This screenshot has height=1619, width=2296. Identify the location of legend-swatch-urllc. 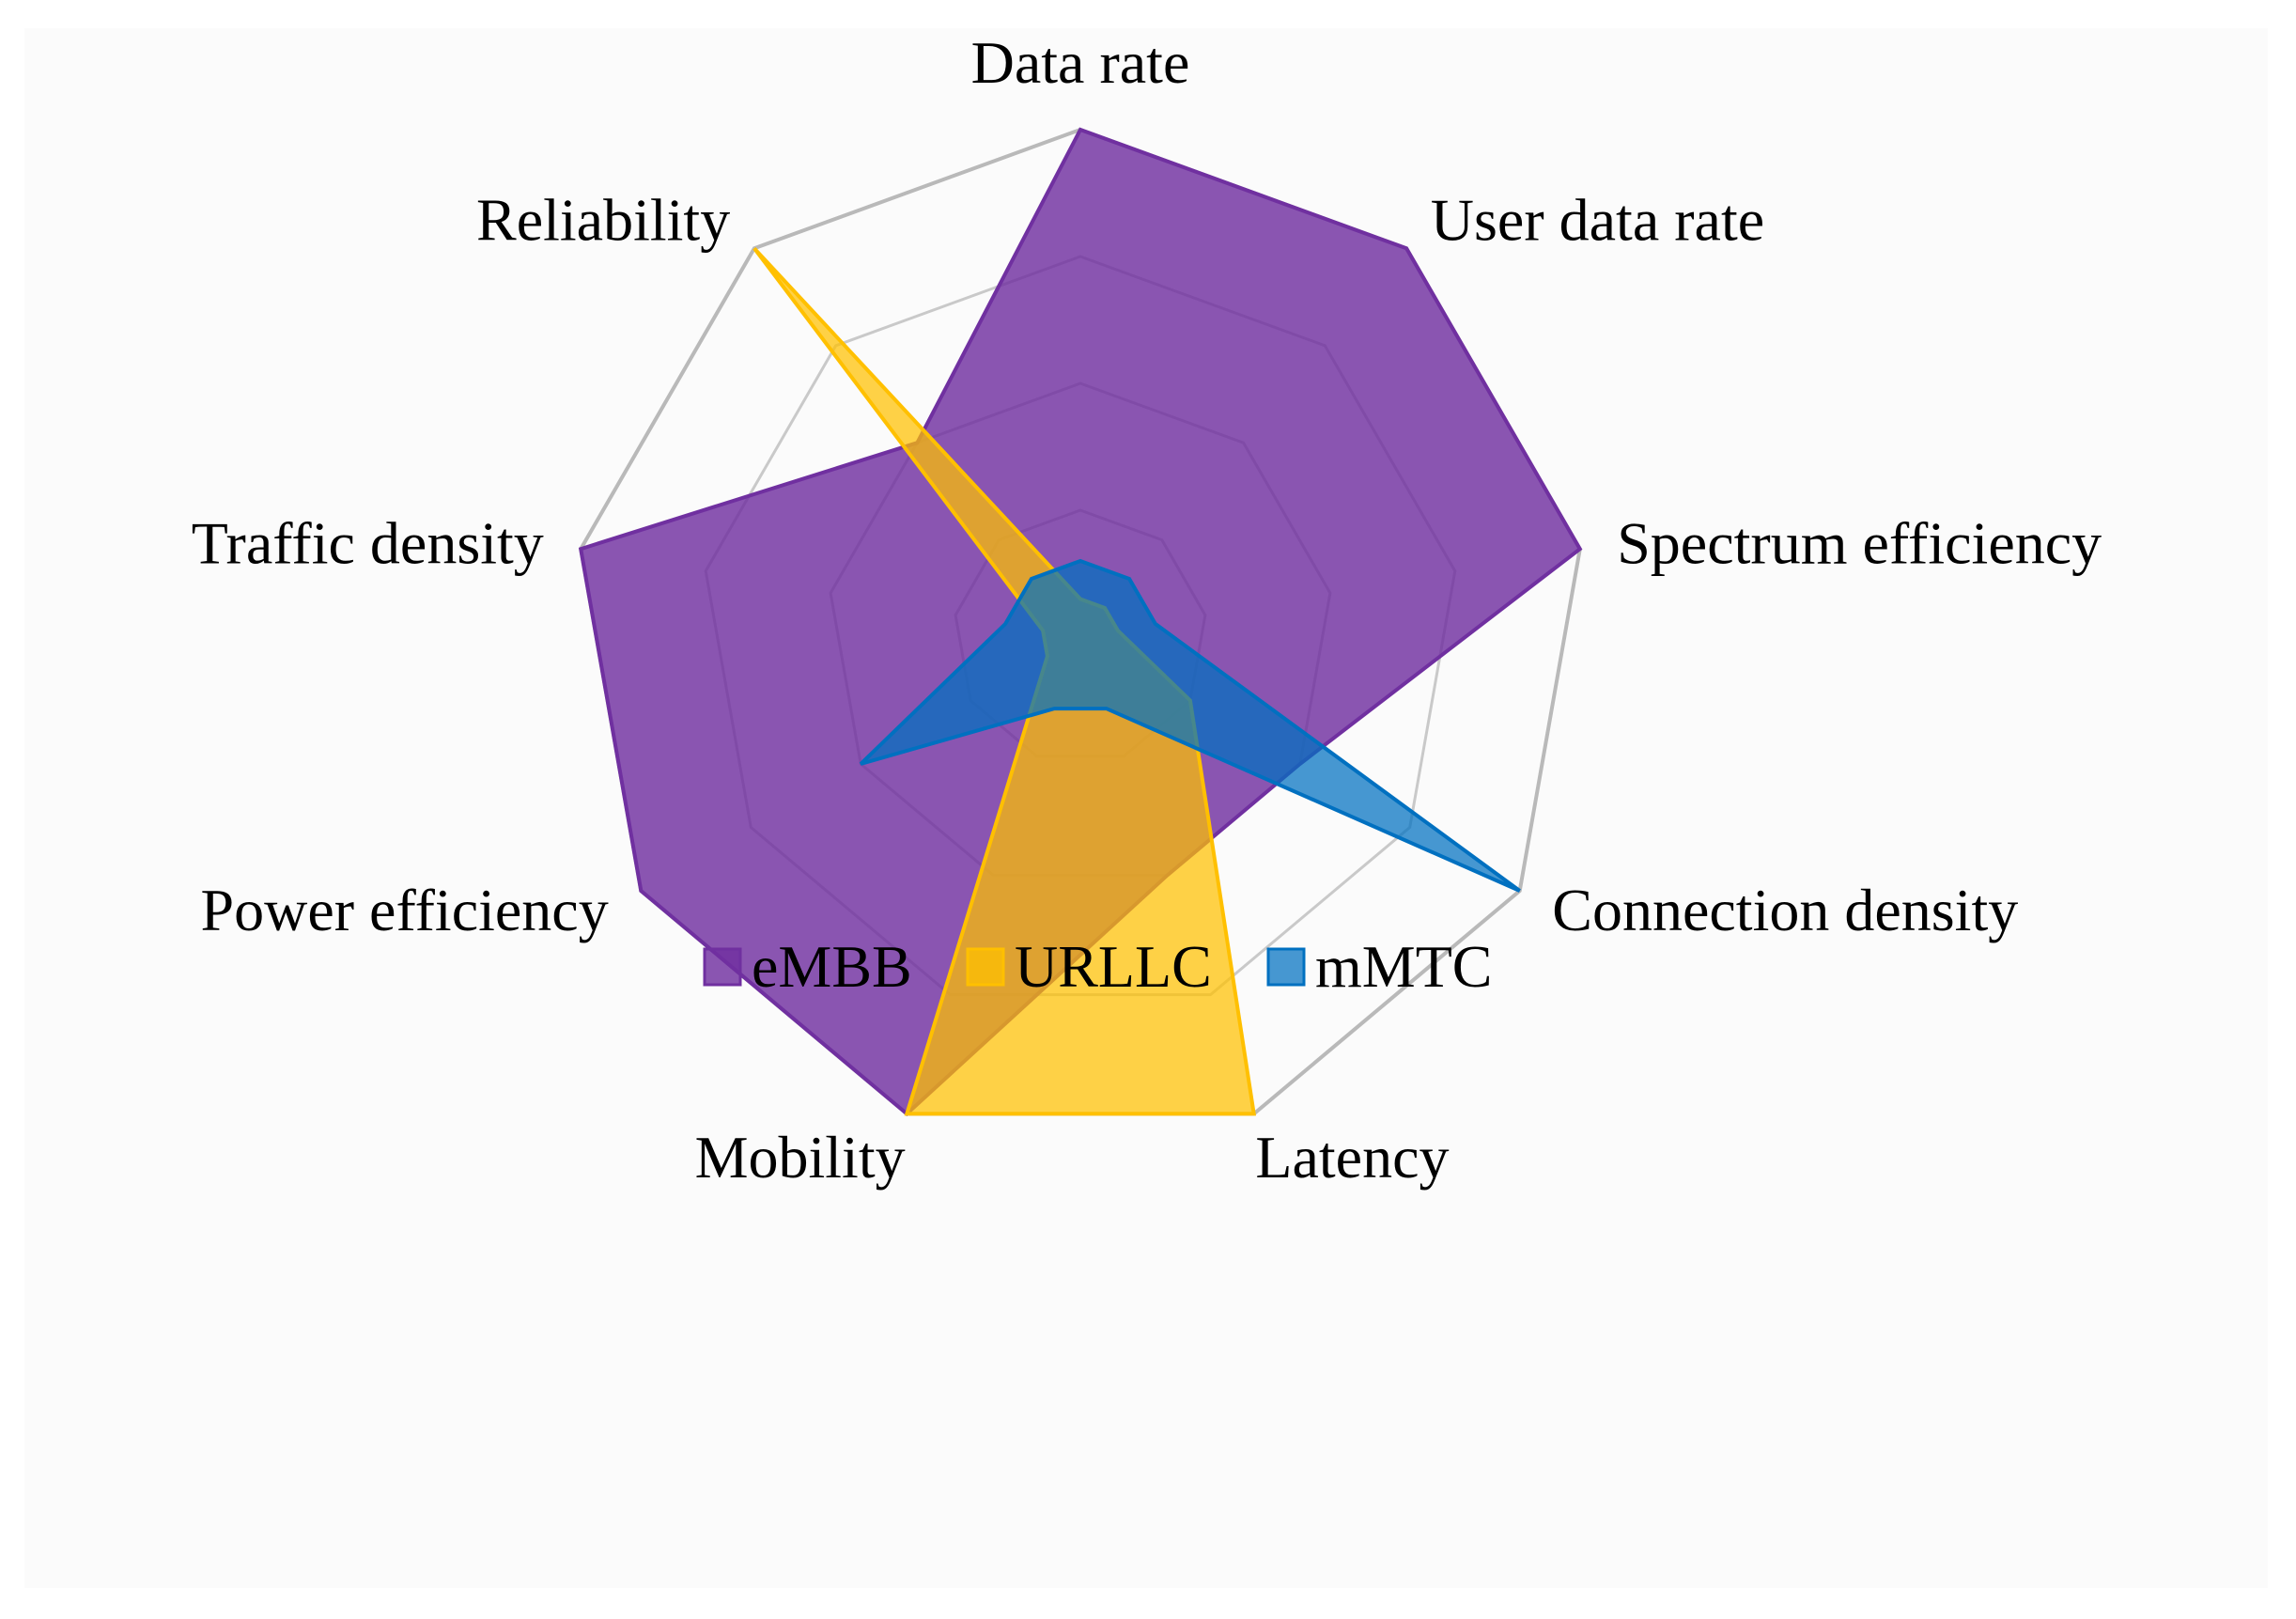
(985, 967).